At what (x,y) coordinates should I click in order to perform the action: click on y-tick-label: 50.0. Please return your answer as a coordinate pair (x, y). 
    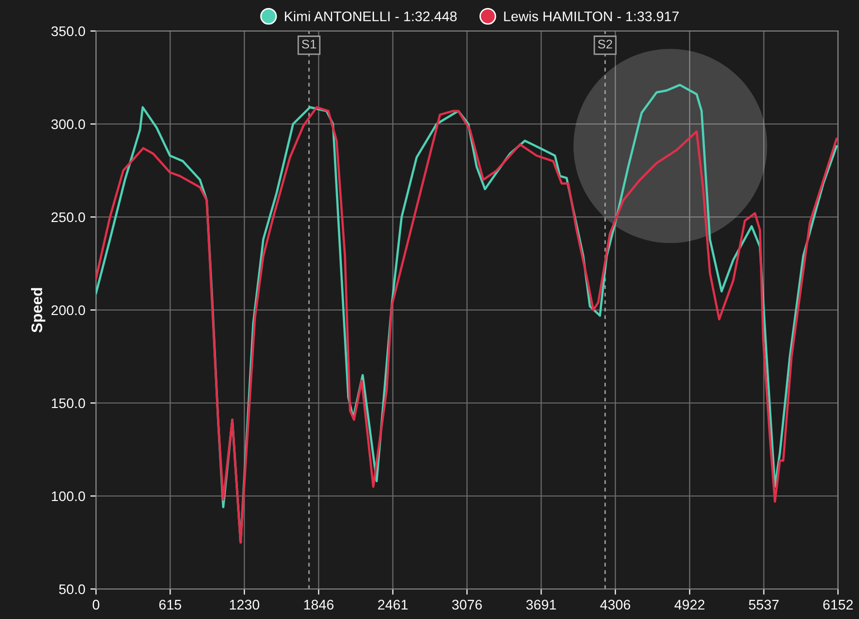
    Looking at the image, I should click on (72, 589).